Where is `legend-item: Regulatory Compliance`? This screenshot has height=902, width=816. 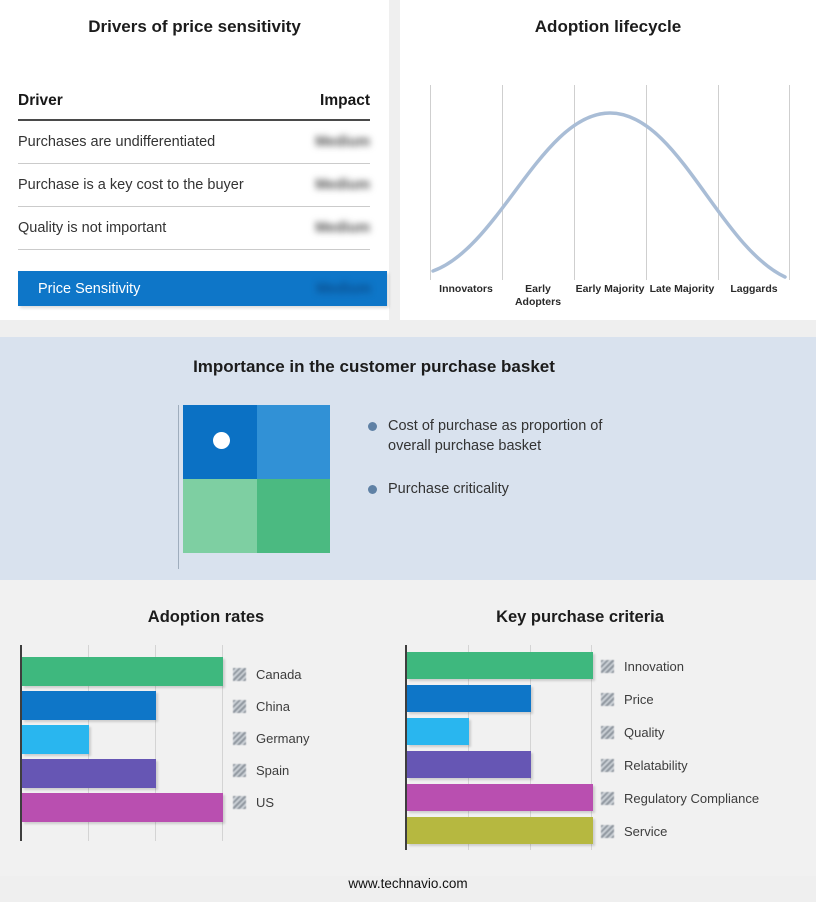 legend-item: Regulatory Compliance is located at coordinates (680, 798).